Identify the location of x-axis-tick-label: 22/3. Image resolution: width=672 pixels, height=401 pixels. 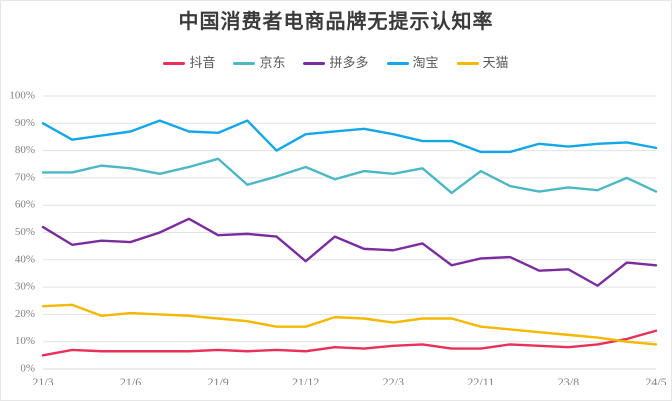
(393, 380).